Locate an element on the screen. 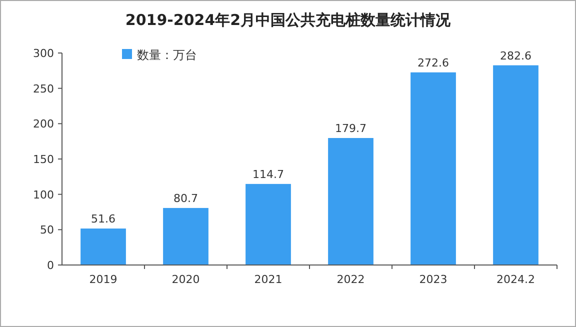  x-tick-label: 2023 is located at coordinates (433, 279).